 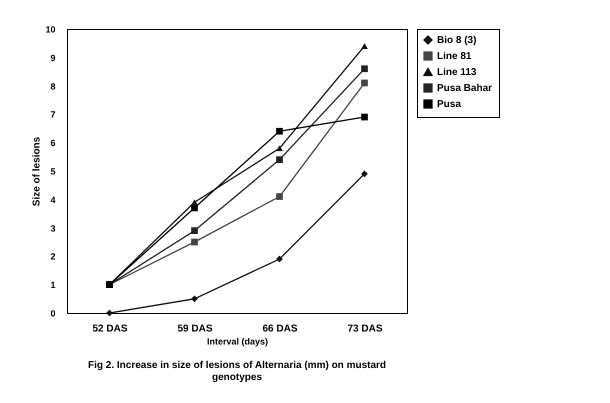 I want to click on y-tick-label: 9, so click(x=53, y=57).